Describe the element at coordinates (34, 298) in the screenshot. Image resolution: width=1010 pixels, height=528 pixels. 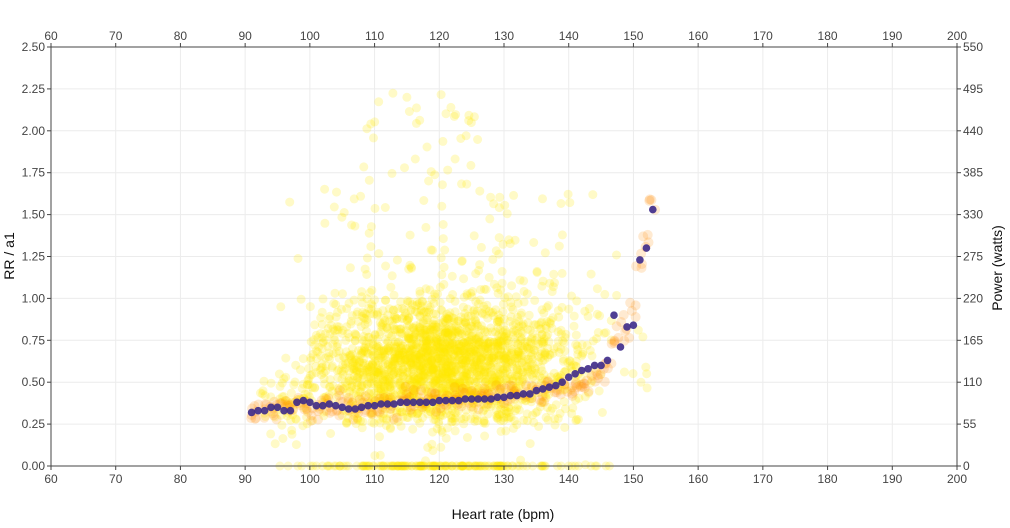
I see `y-tick-label: 1.00` at that location.